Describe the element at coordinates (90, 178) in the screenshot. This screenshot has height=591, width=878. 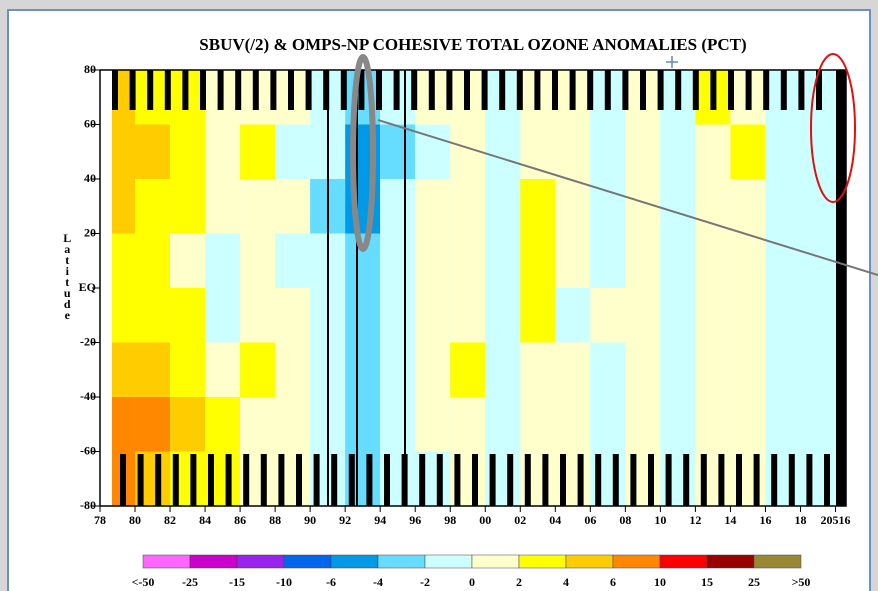
I see `y-tick-label: 40` at that location.